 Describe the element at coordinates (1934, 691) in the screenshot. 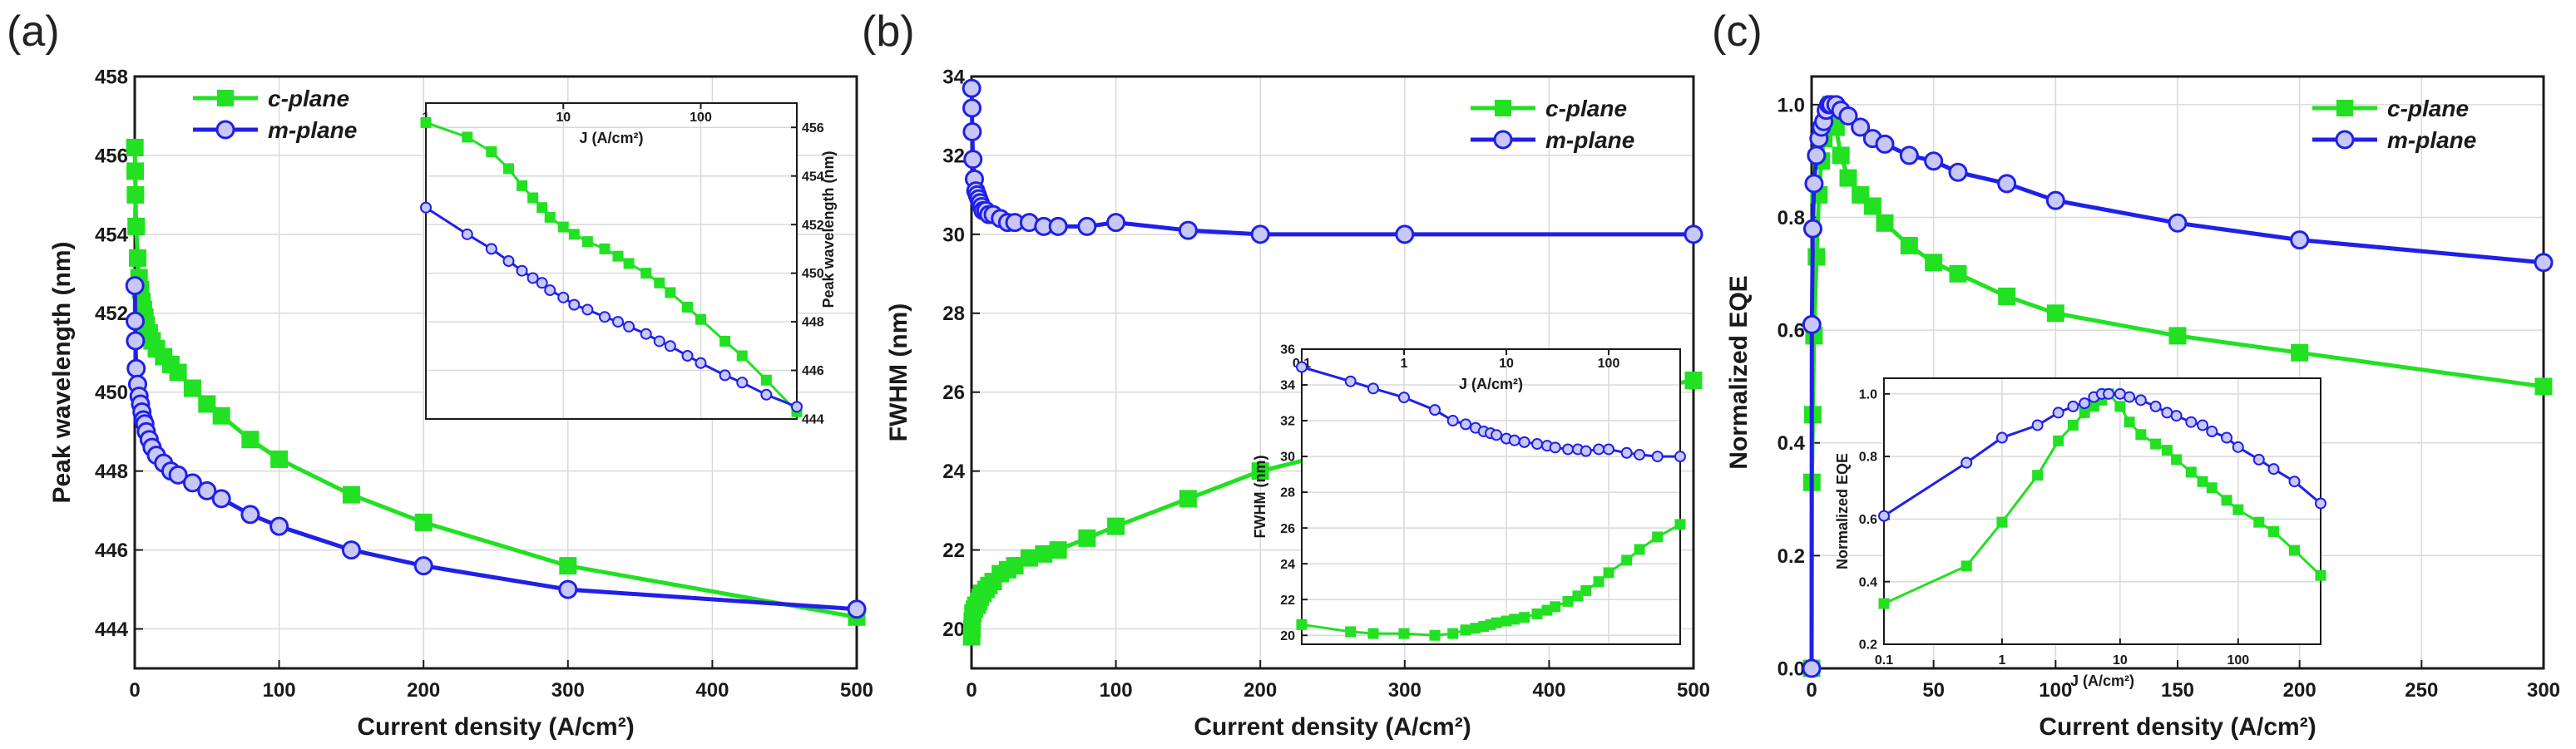

I see `panel-c-main-x-tick-label: 50` at that location.